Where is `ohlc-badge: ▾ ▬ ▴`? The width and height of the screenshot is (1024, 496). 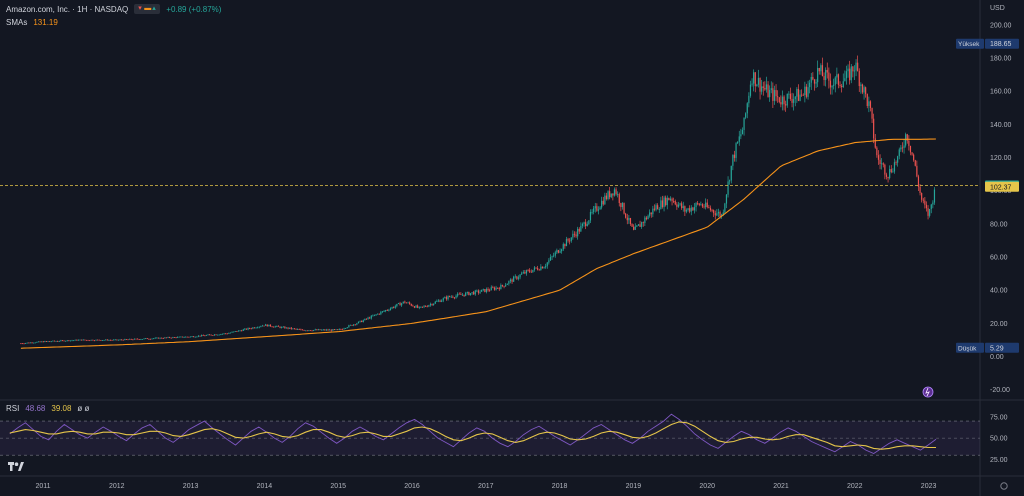
ohlc-badge: ▾ ▬ ▴ is located at coordinates (147, 9).